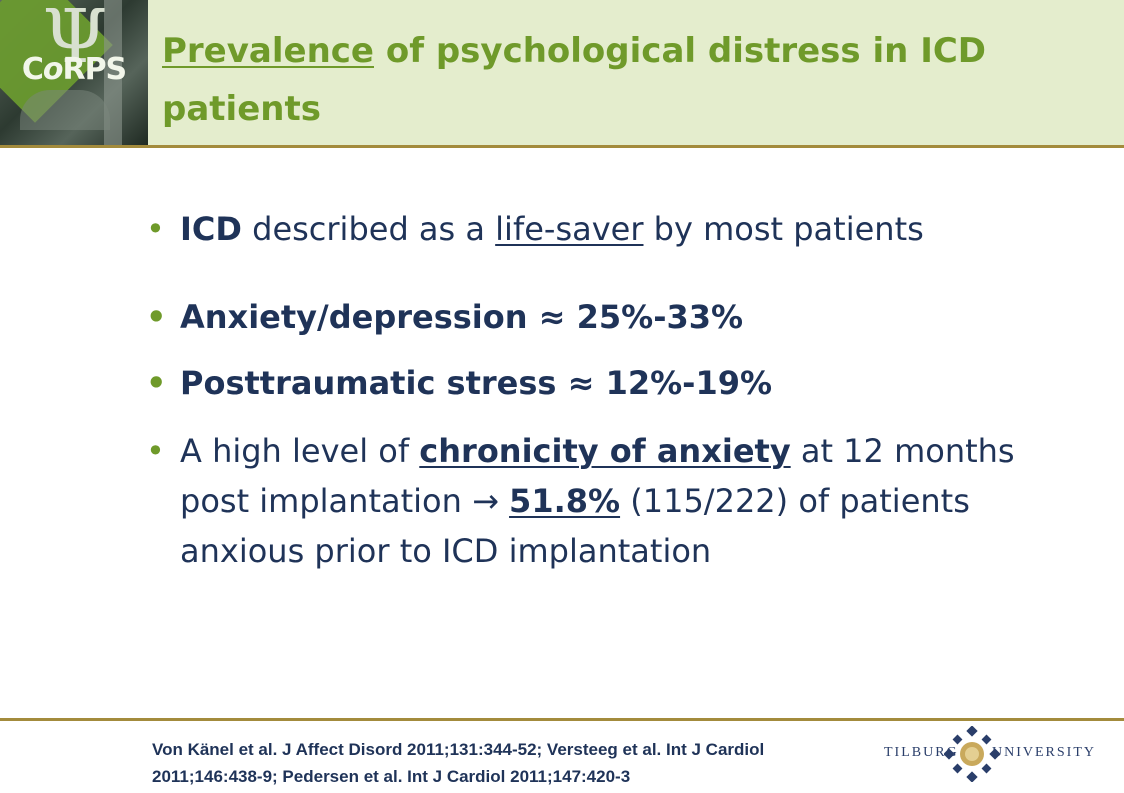  What do you see at coordinates (75, 40) in the screenshot?
I see `psi-icon: Ψ` at bounding box center [75, 40].